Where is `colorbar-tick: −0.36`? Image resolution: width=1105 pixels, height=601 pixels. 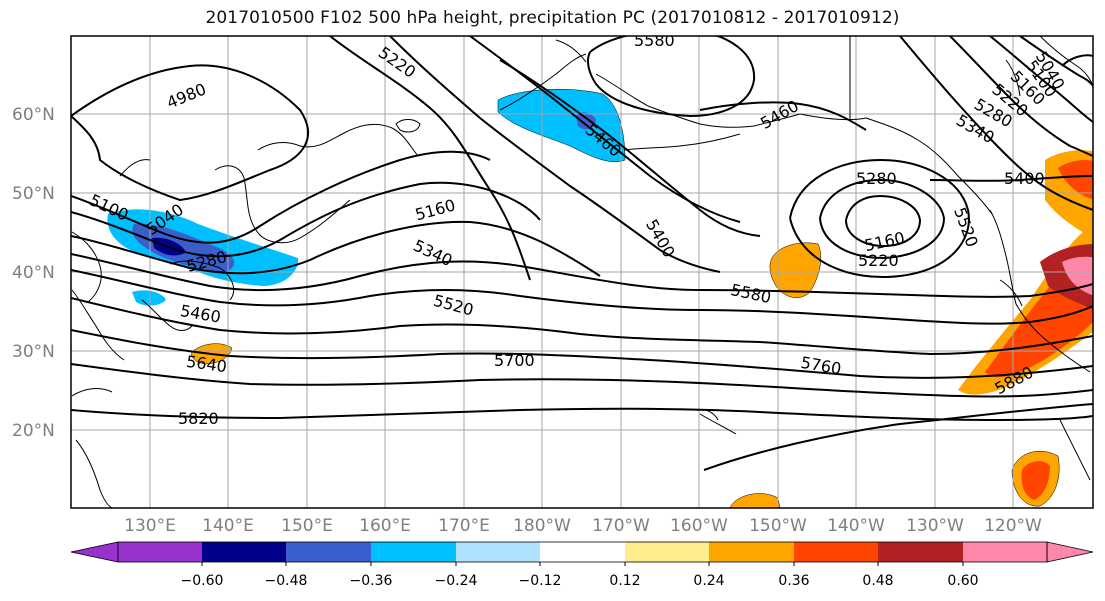 colorbar-tick: −0.36 is located at coordinates (371, 581).